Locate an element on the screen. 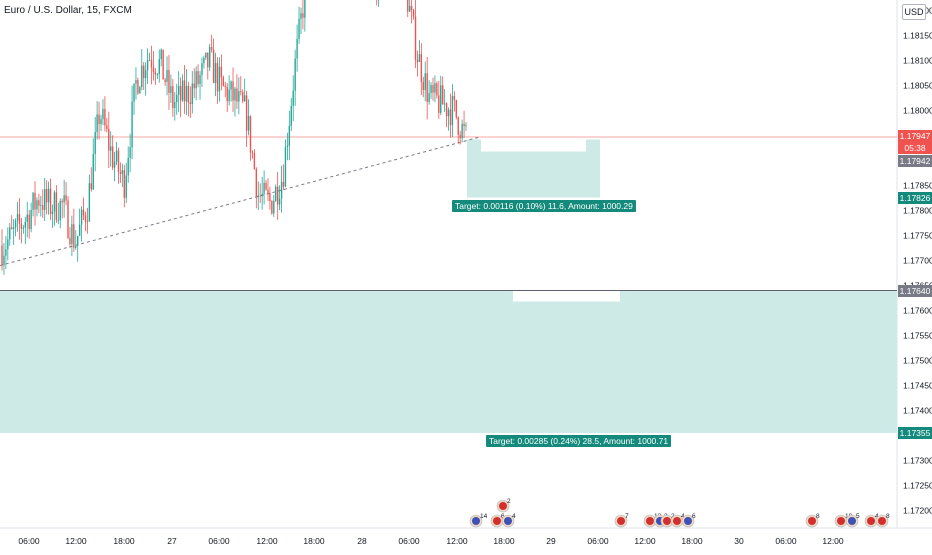  x-tick-label: 28 is located at coordinates (362, 541).